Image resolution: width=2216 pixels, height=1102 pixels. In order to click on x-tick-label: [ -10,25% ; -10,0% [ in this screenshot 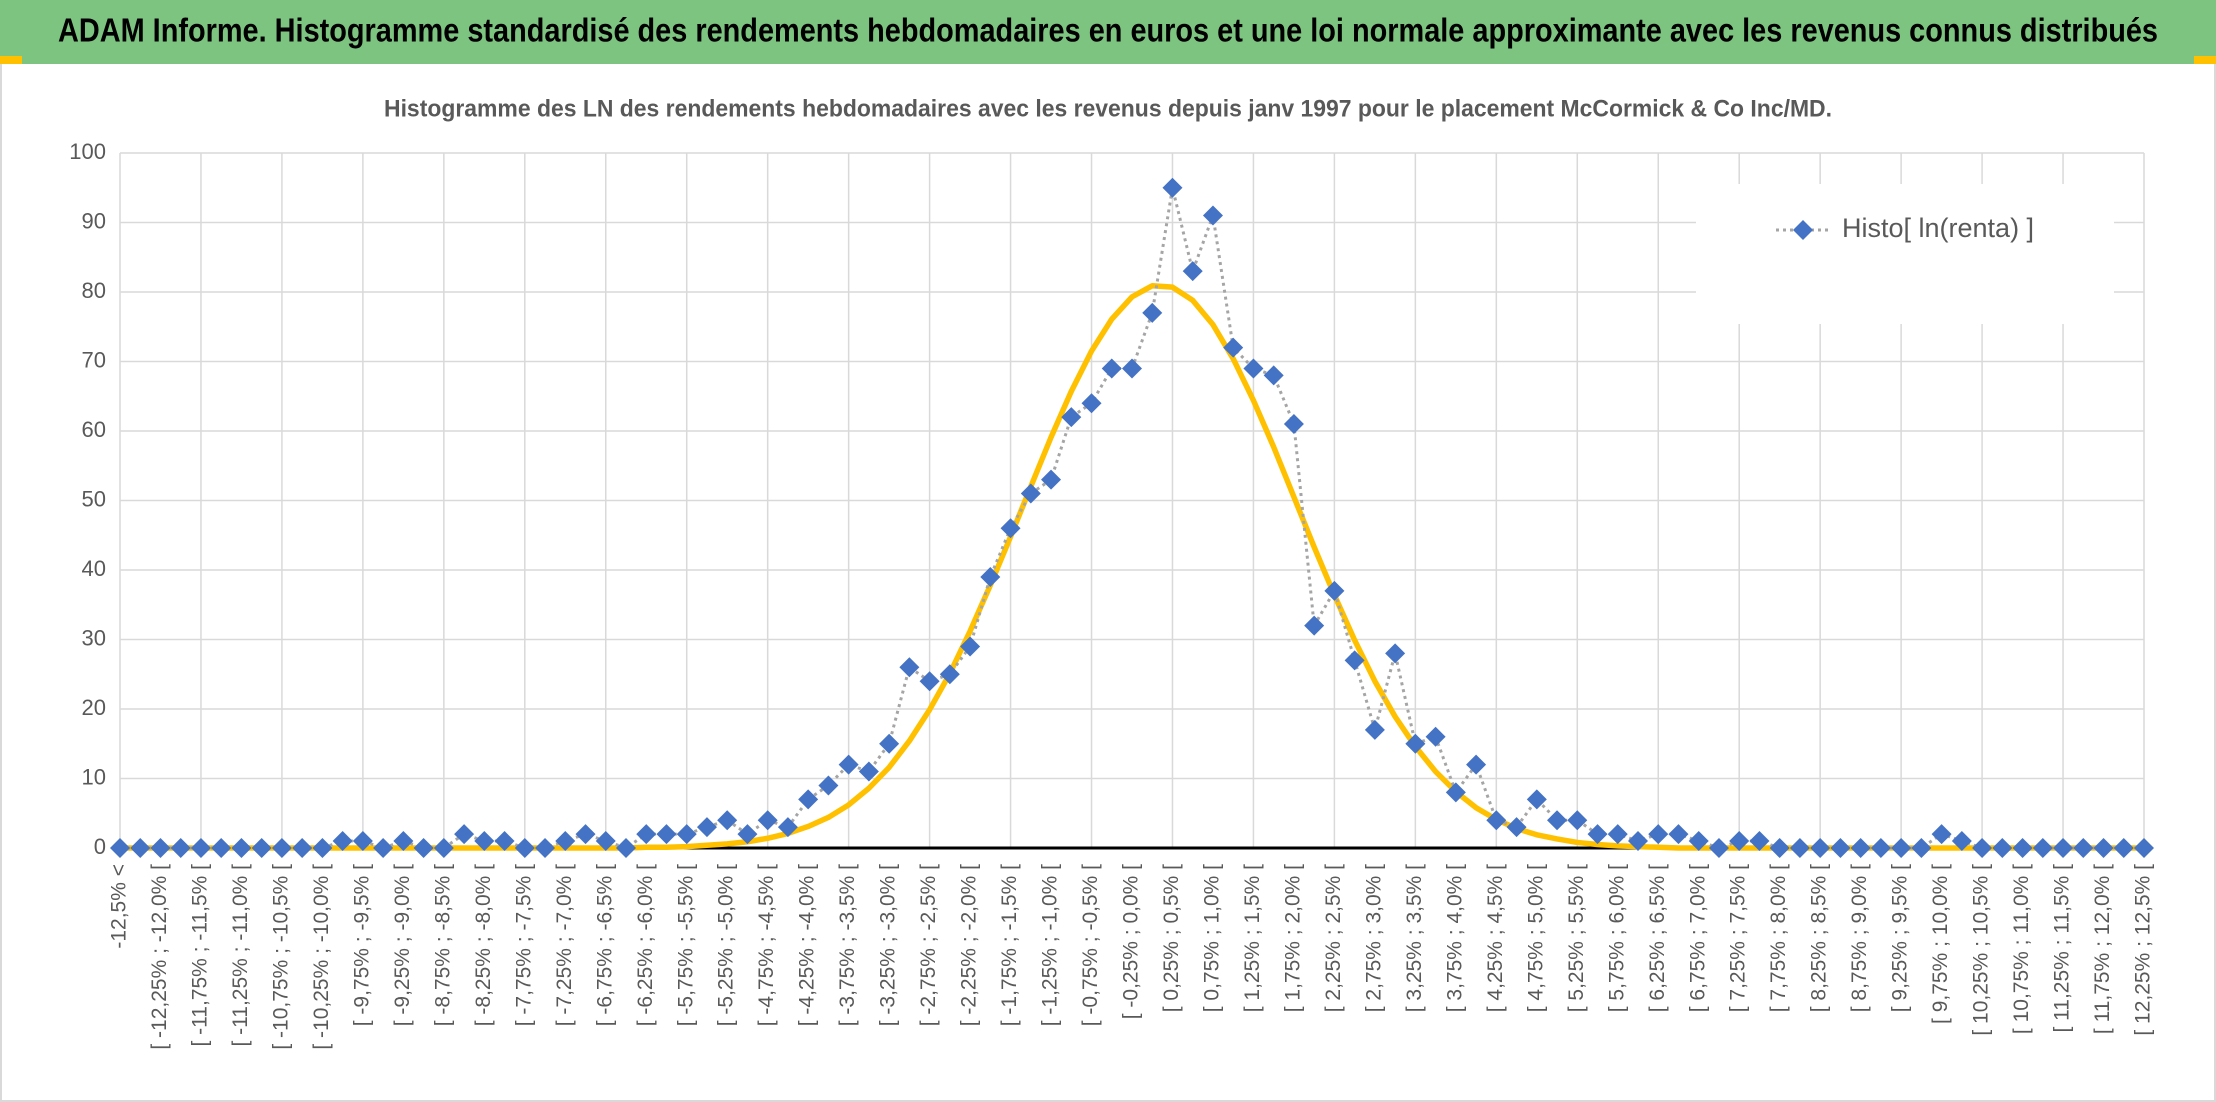, I will do `click(321, 957)`.